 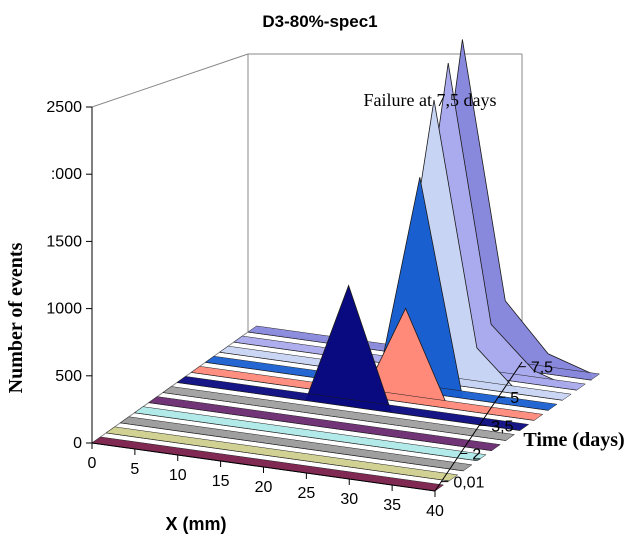 What do you see at coordinates (476, 454) in the screenshot?
I see `depth-tick-label: 2` at bounding box center [476, 454].